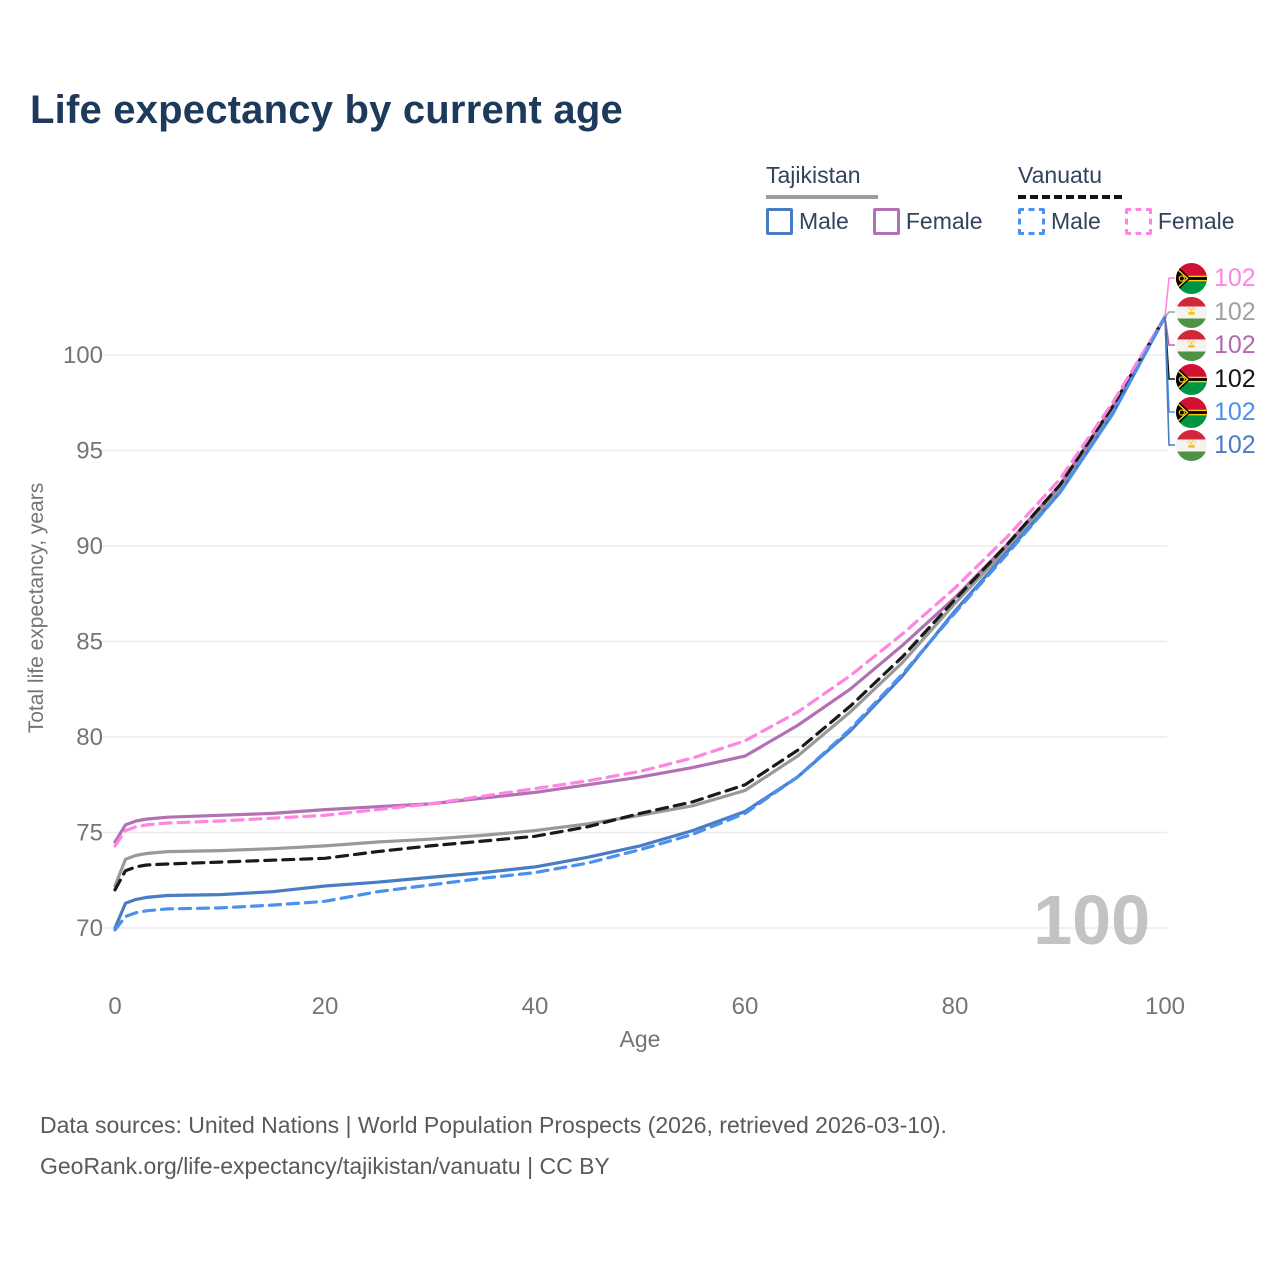 This screenshot has height=1280, width=1280. What do you see at coordinates (89, 737) in the screenshot?
I see `y-tick-80: 80` at bounding box center [89, 737].